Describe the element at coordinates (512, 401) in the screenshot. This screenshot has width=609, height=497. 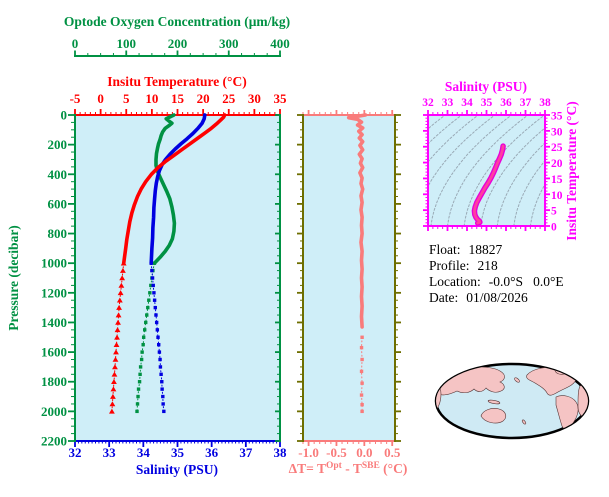
I see `world-map` at that location.